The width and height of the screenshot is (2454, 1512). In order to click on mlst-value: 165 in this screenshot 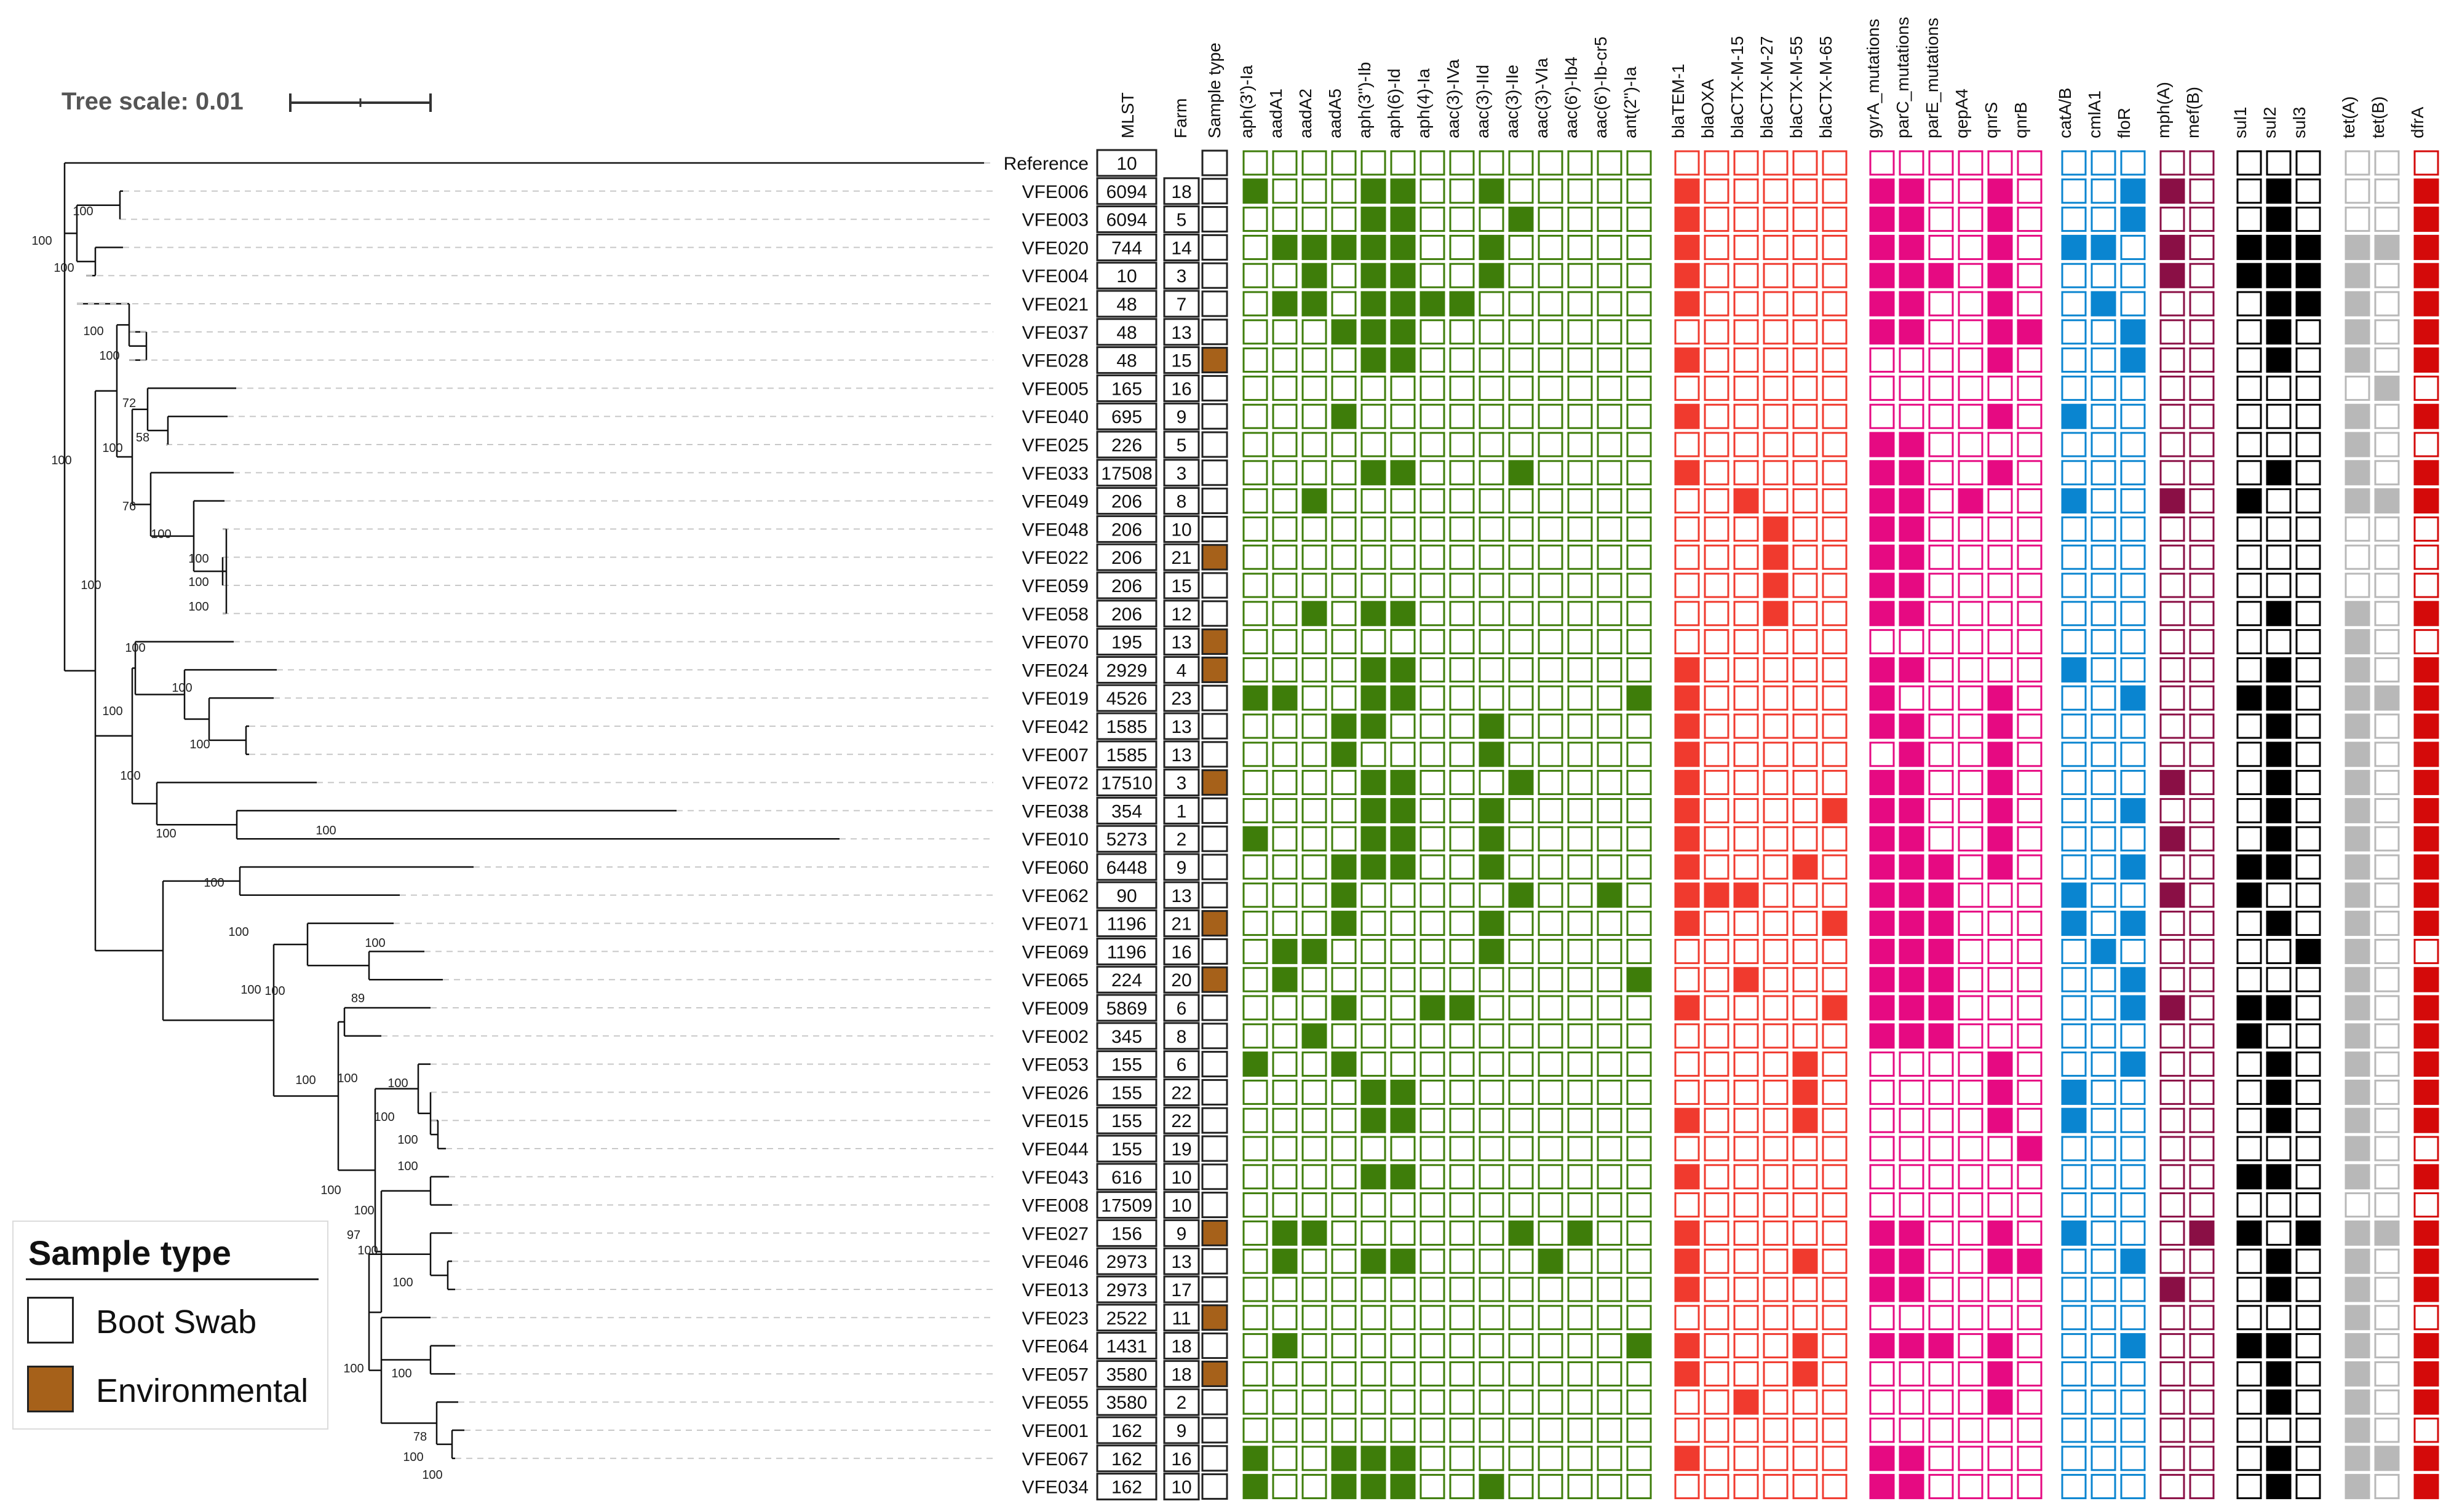, I will do `click(1126, 389)`.